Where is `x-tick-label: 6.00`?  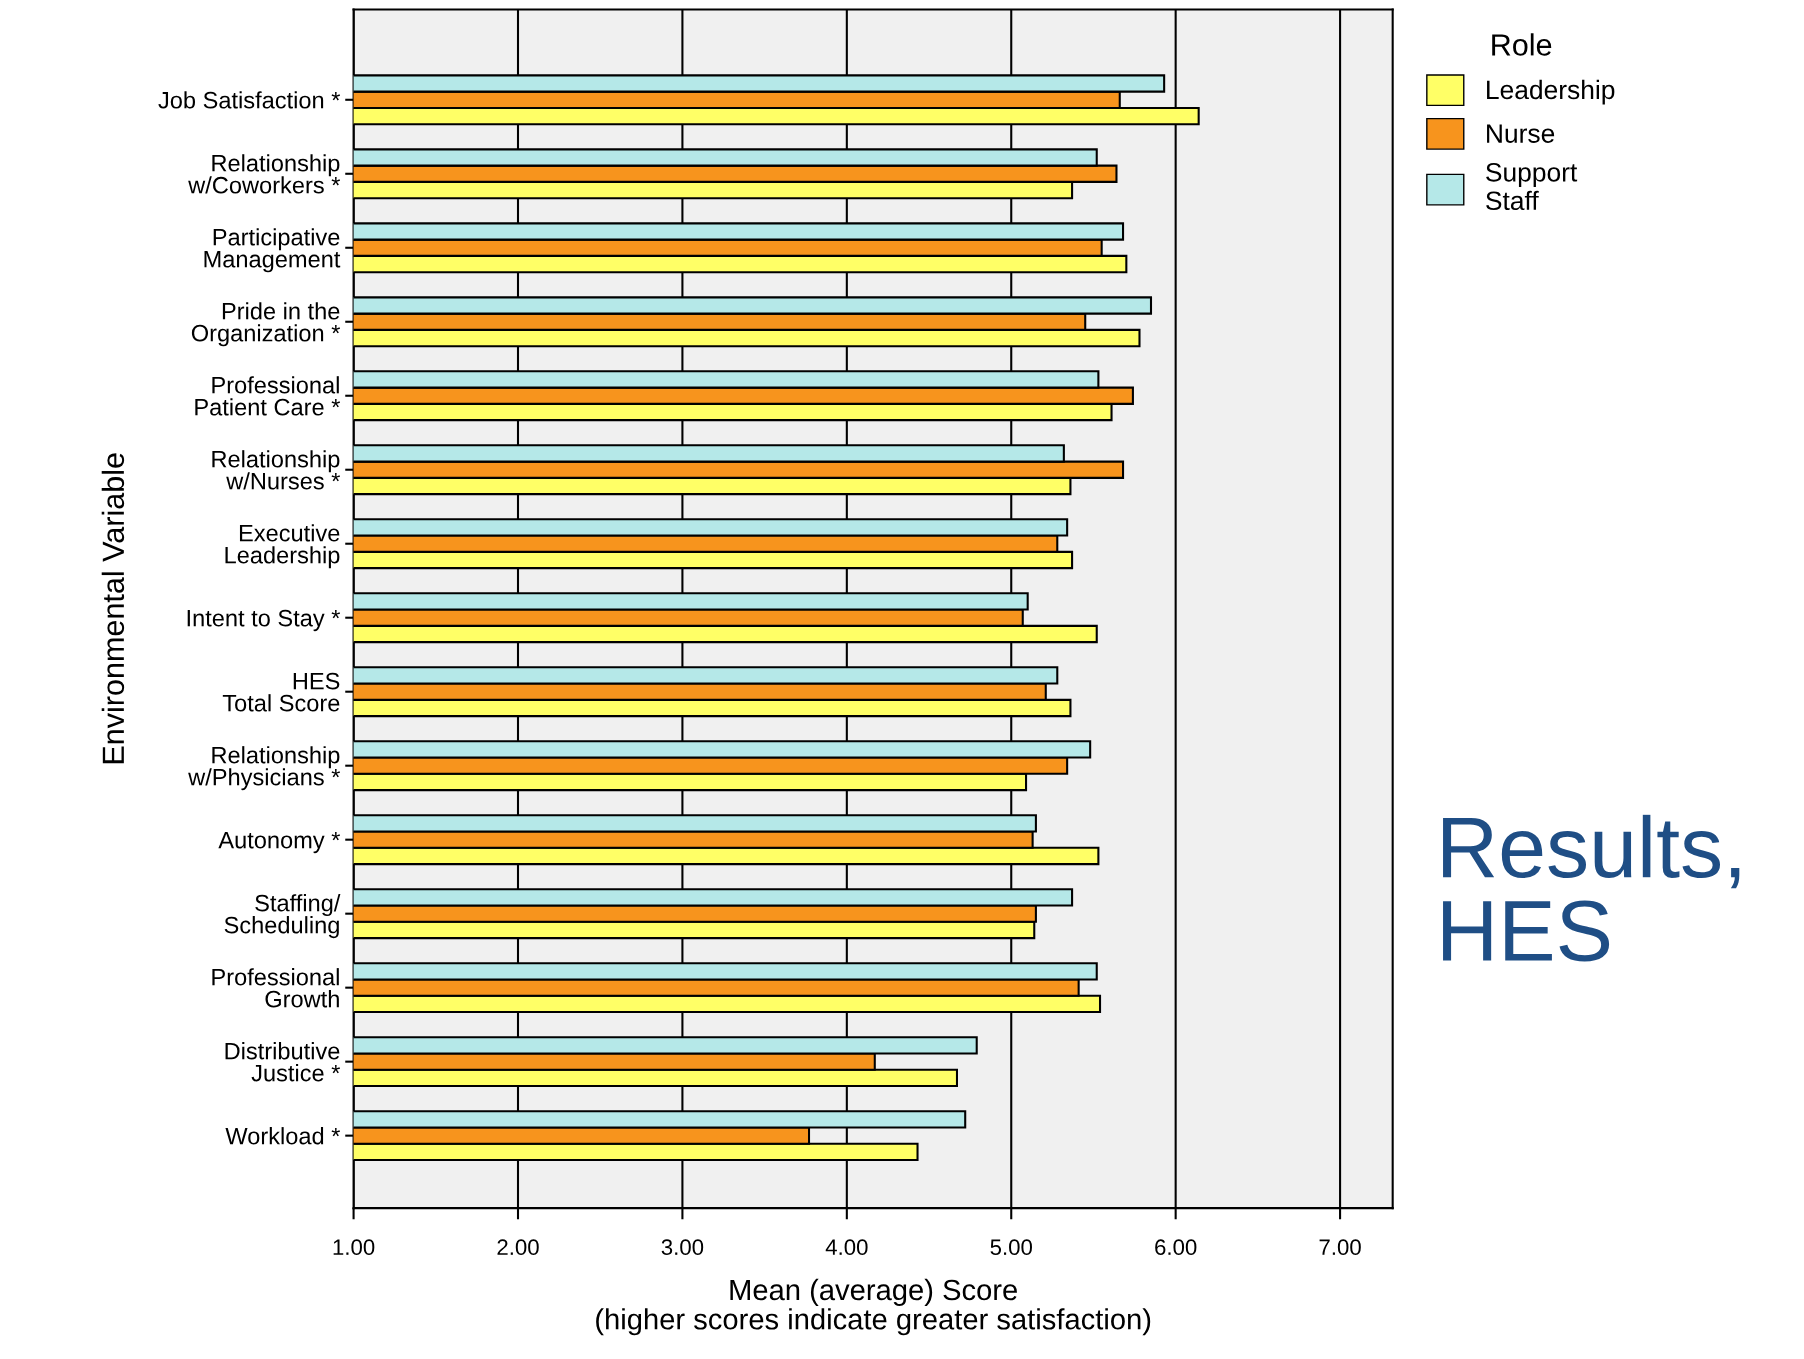
x-tick-label: 6.00 is located at coordinates (1176, 1247).